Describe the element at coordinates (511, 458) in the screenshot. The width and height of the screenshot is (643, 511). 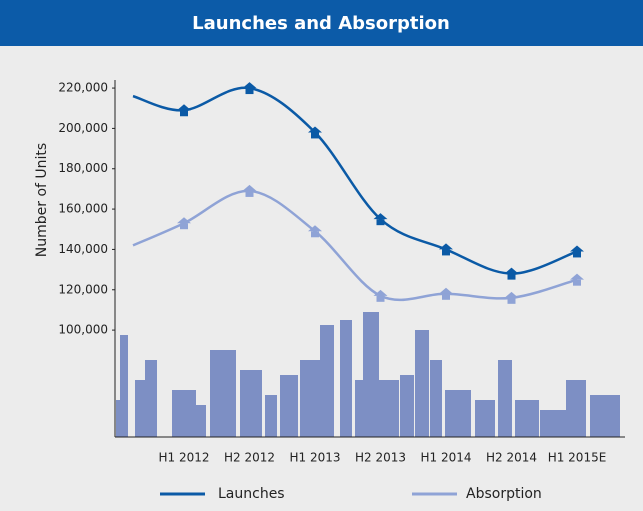
I see `x-tick-label: H2 2014` at that location.